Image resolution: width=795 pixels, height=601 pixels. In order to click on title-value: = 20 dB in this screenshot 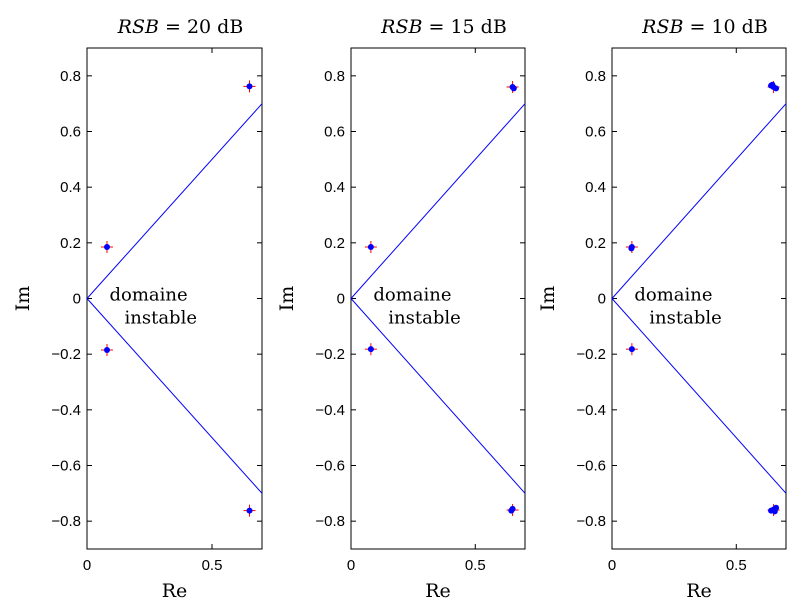, I will do `click(201, 27)`.